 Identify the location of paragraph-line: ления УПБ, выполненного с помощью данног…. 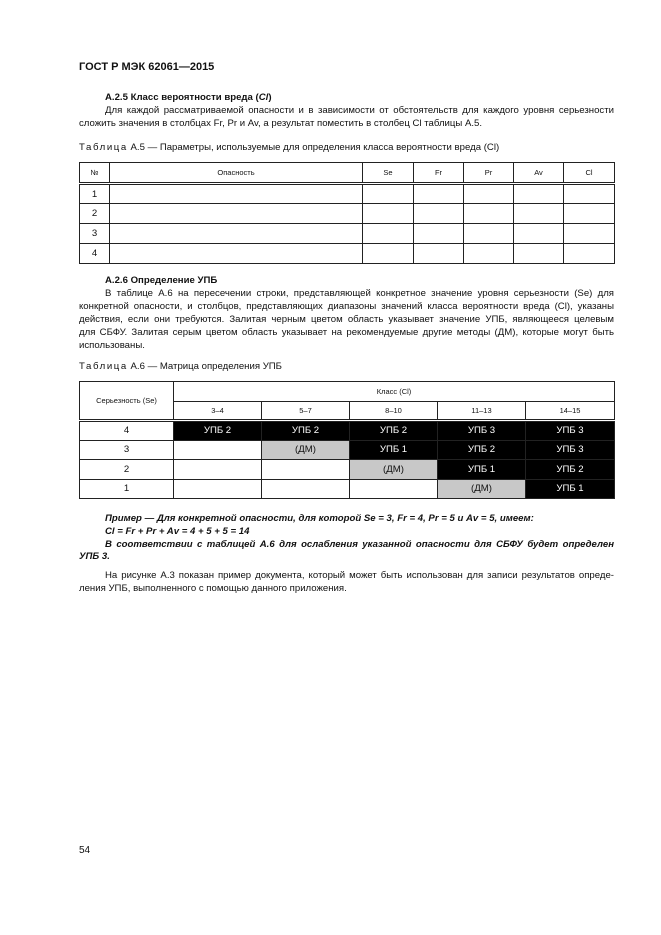
(213, 588).